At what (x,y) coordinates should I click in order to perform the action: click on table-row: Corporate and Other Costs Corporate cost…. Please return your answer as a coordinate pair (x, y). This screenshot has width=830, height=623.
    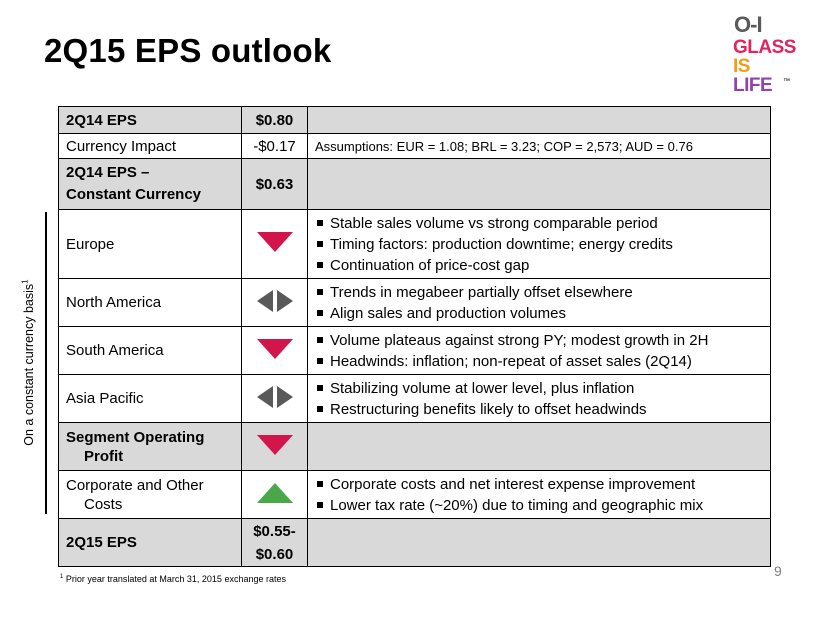
    Looking at the image, I should click on (414, 494).